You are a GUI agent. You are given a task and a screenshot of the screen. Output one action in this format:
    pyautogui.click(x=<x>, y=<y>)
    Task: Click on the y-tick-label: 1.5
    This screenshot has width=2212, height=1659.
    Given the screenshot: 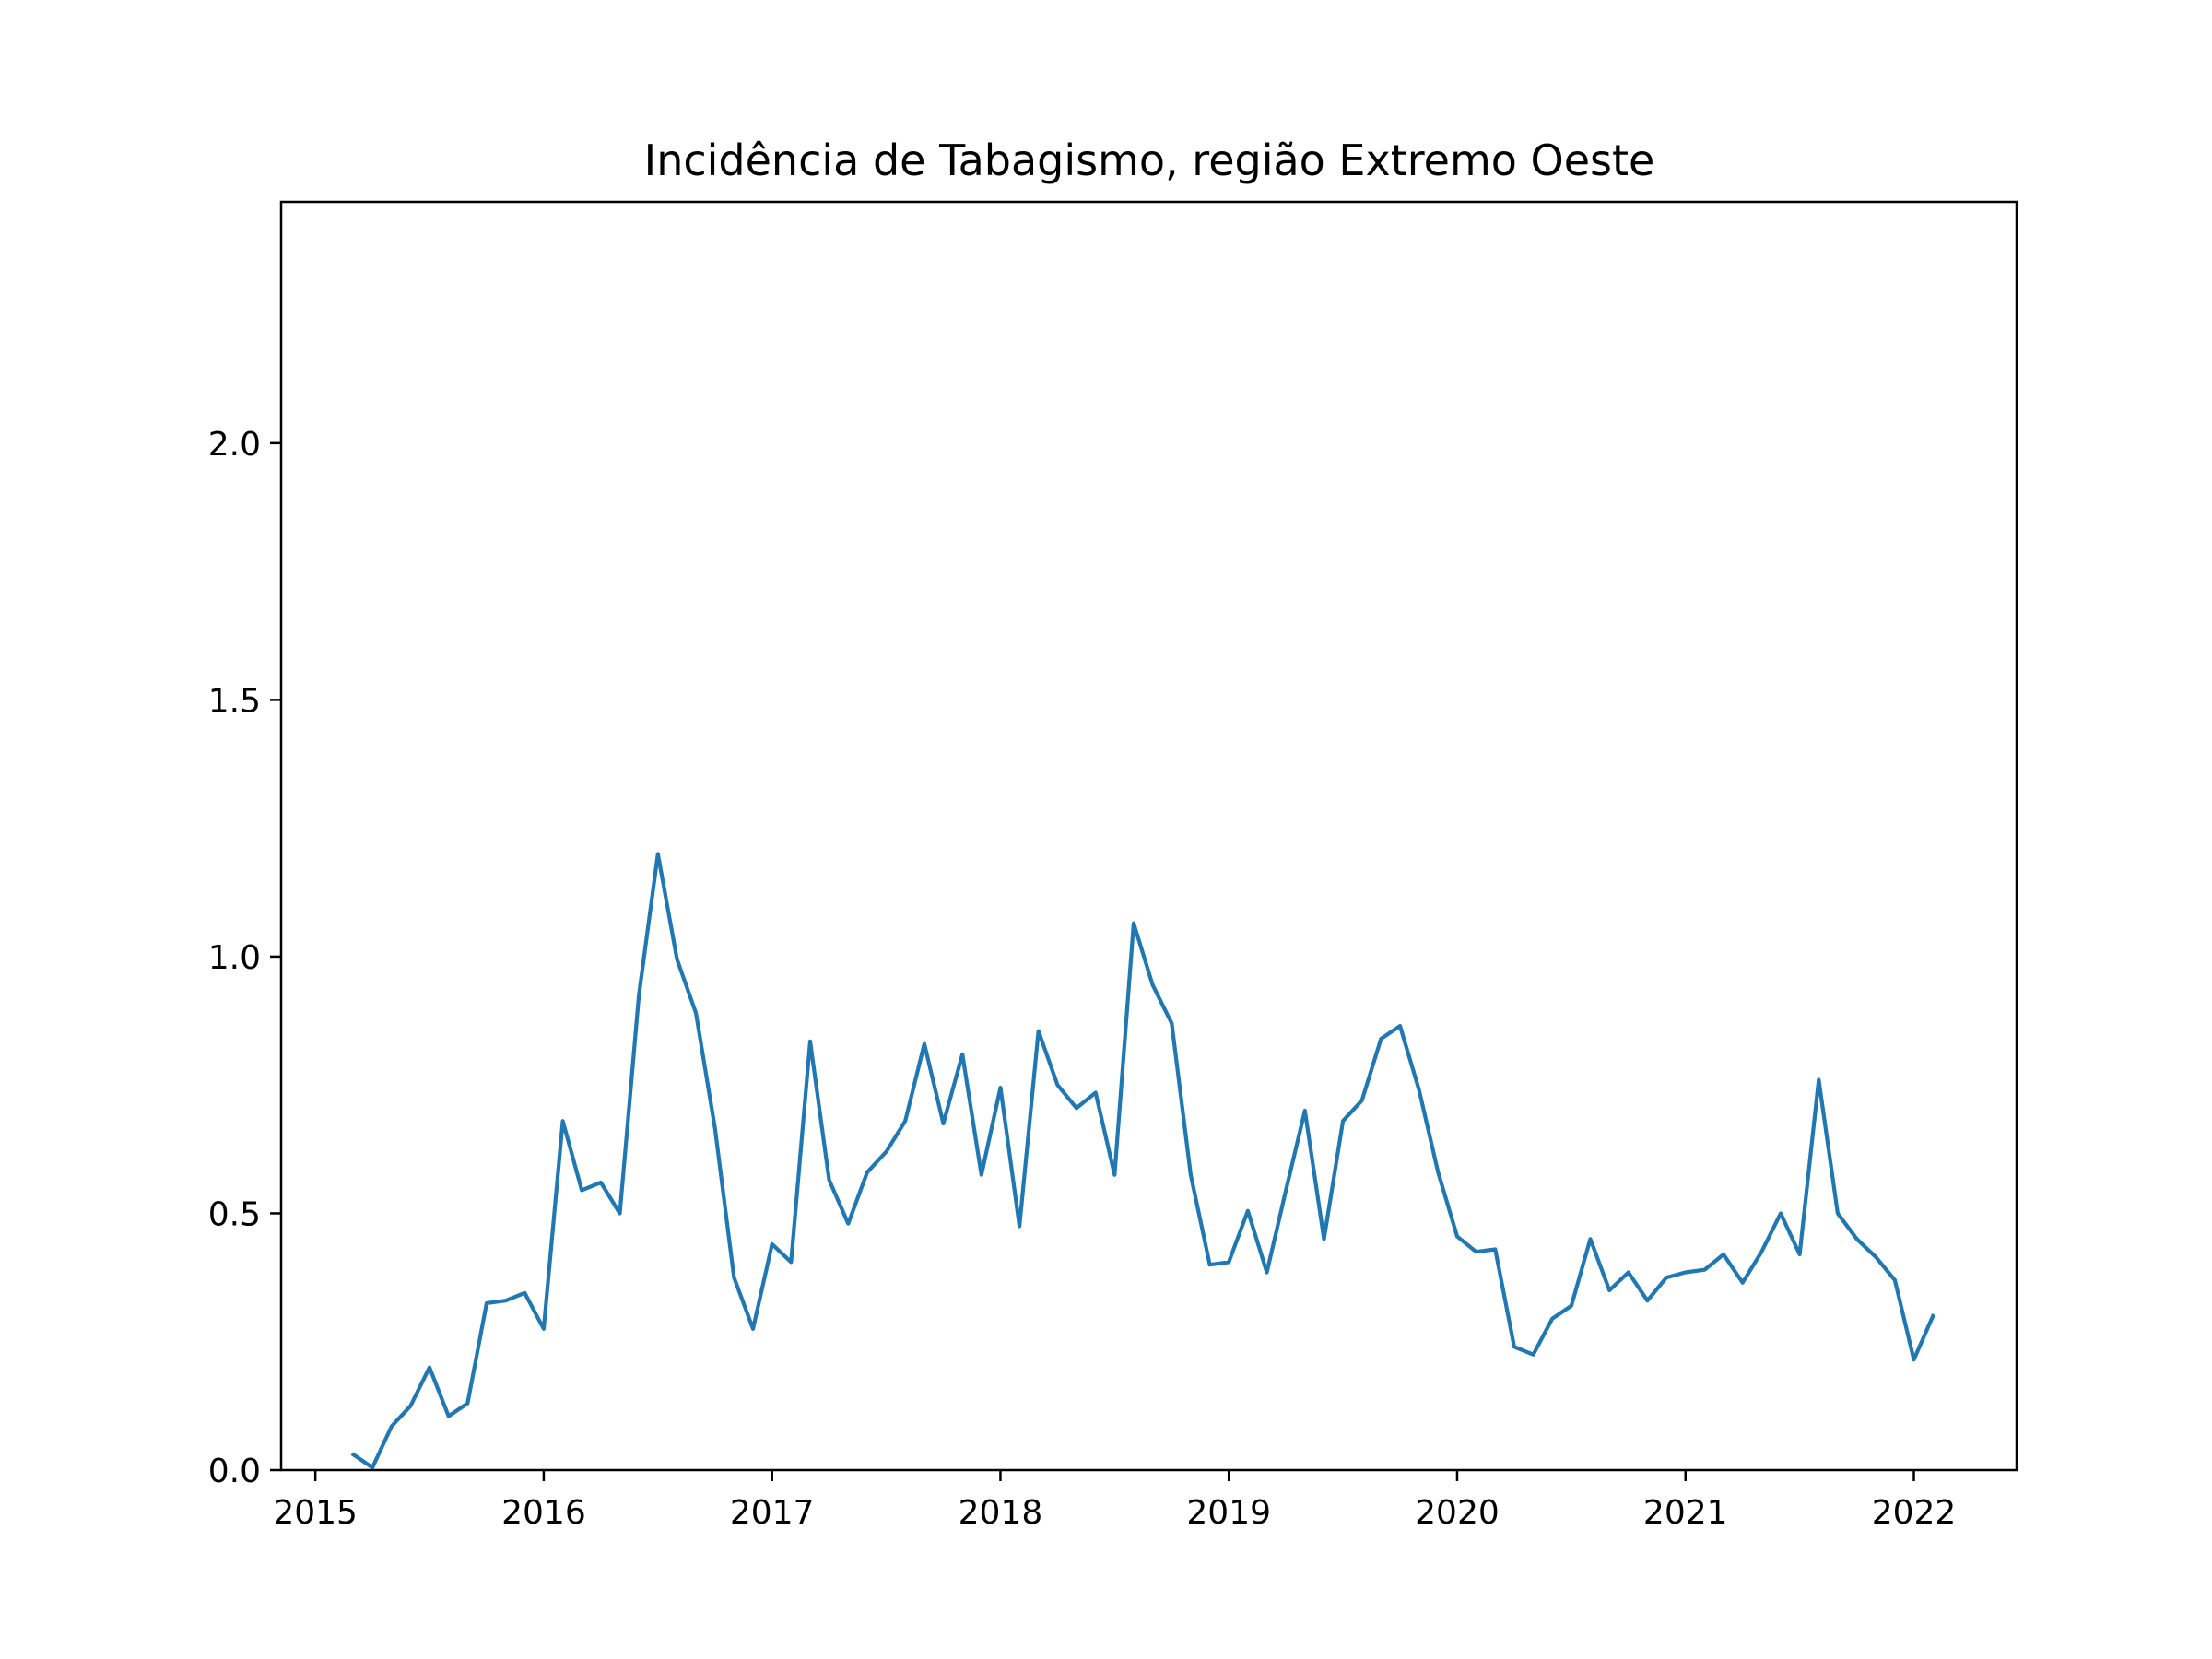 What is the action you would take?
    pyautogui.click(x=234, y=701)
    